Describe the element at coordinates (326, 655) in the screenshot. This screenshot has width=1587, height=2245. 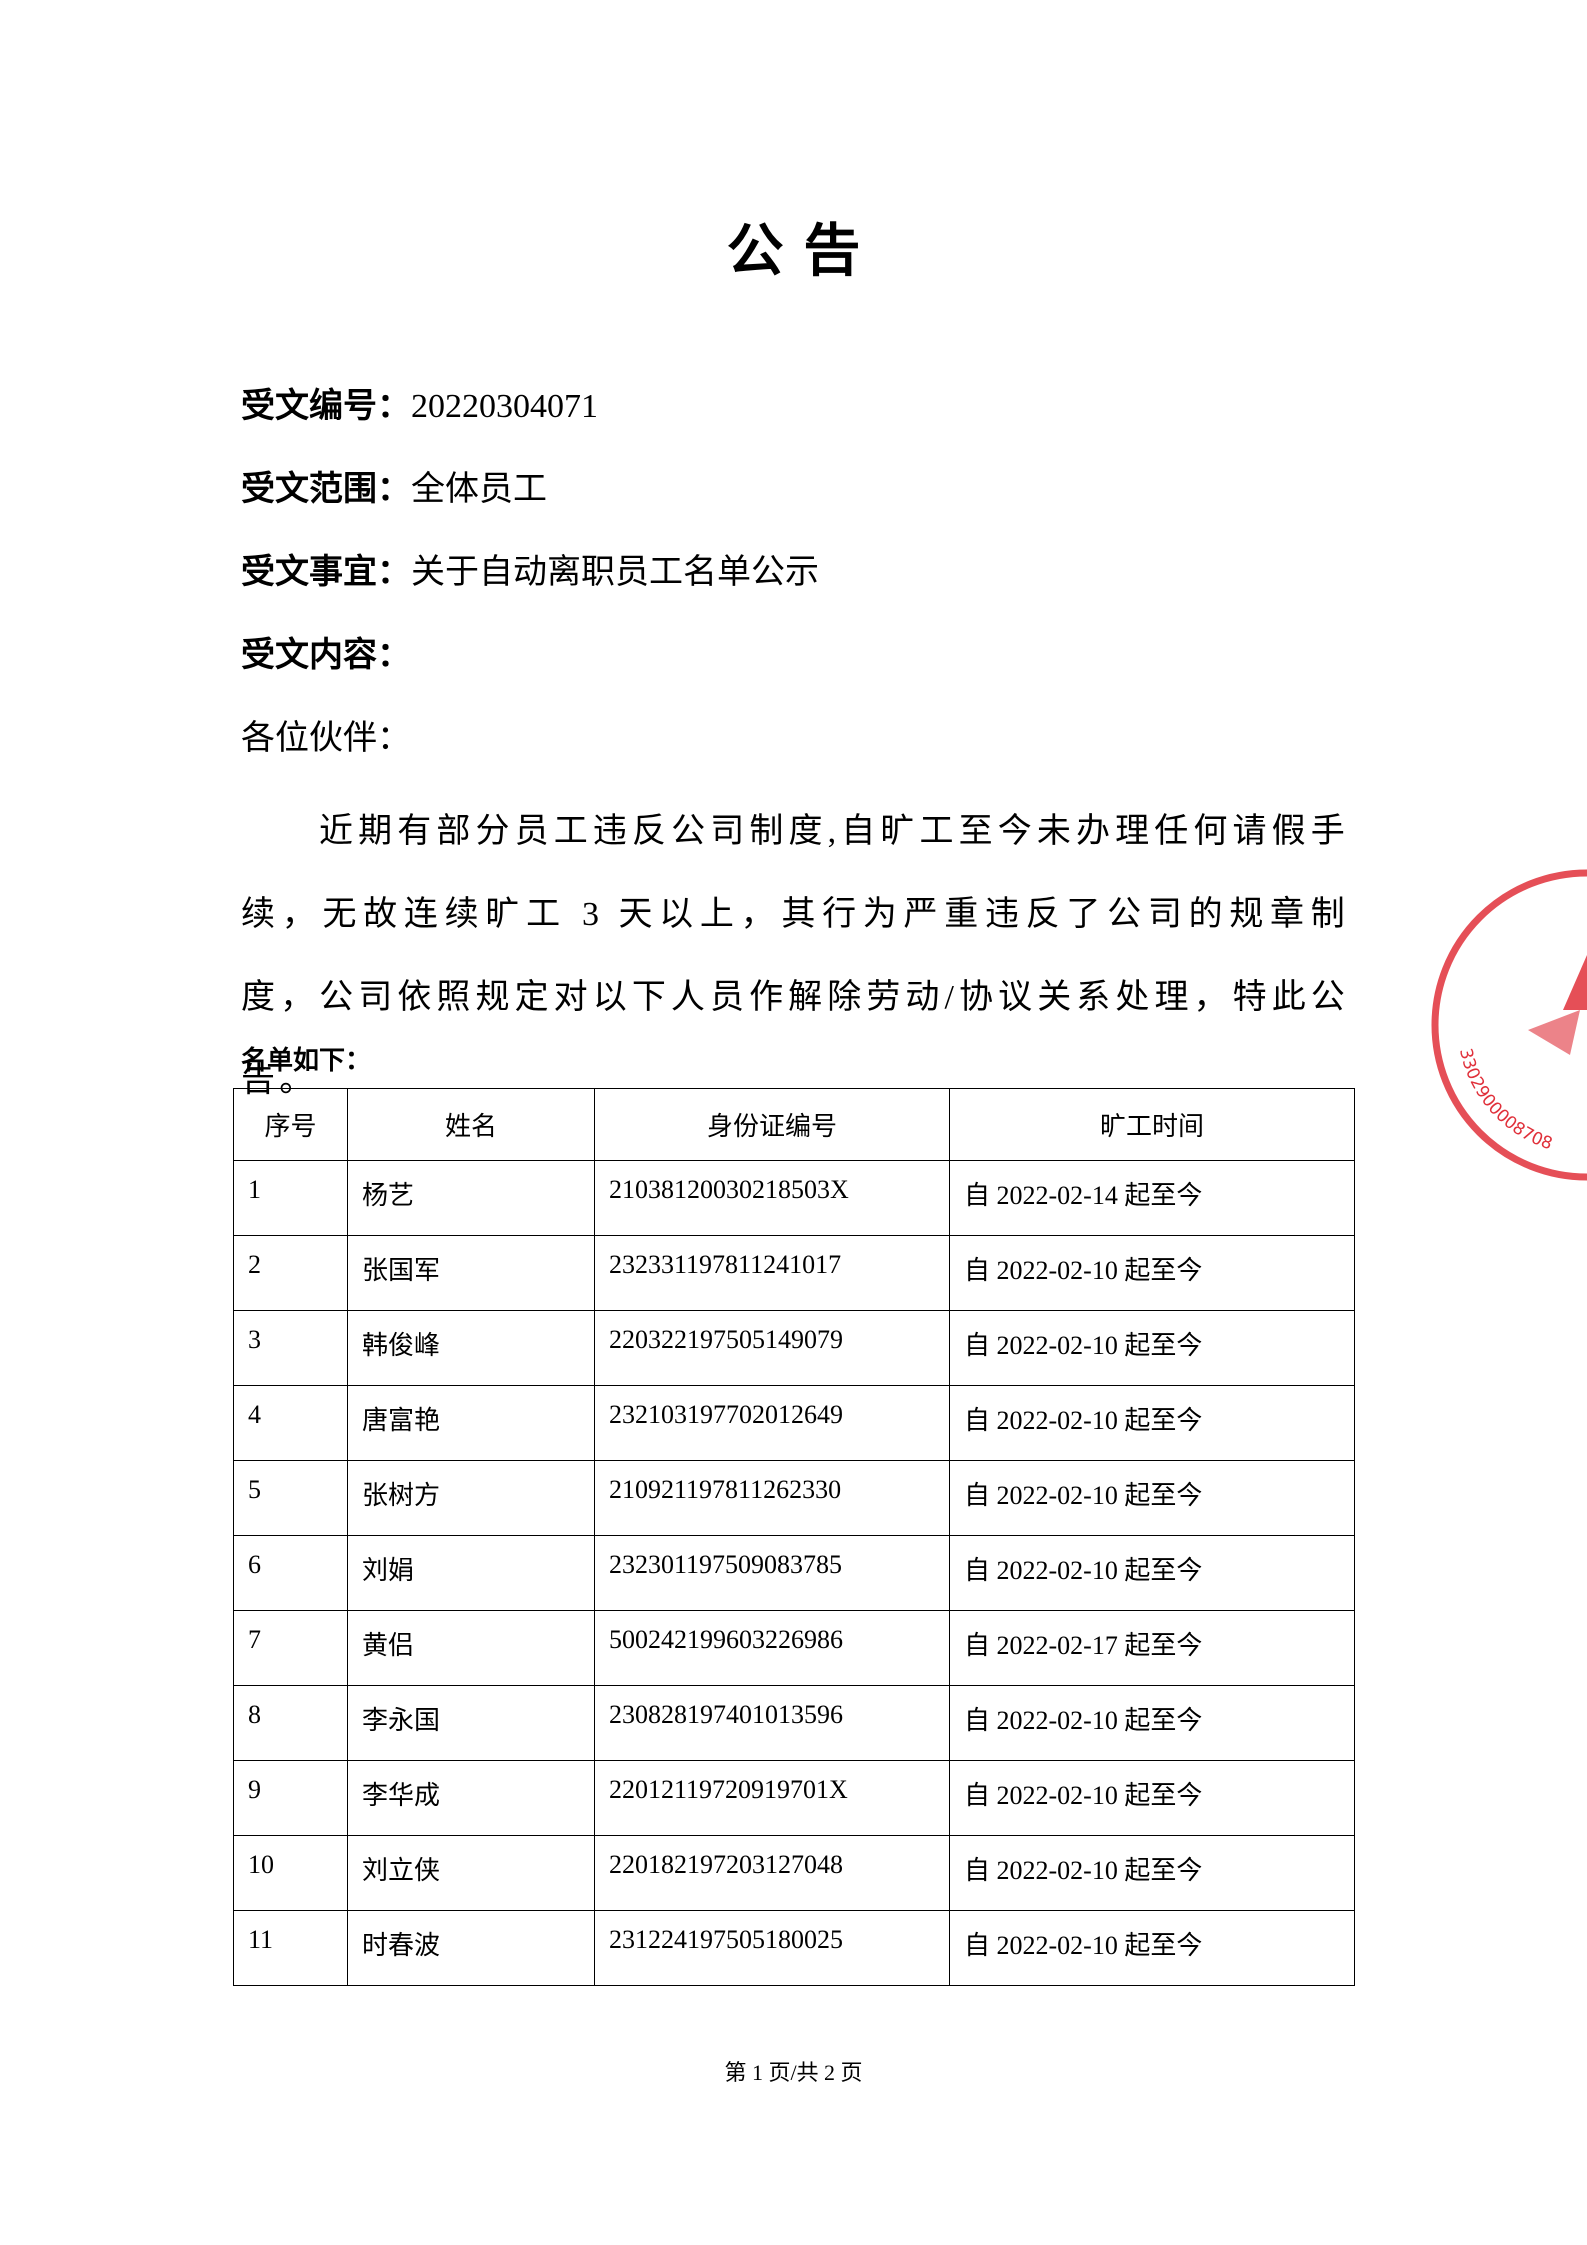
I see `field-label: 受文内容：` at that location.